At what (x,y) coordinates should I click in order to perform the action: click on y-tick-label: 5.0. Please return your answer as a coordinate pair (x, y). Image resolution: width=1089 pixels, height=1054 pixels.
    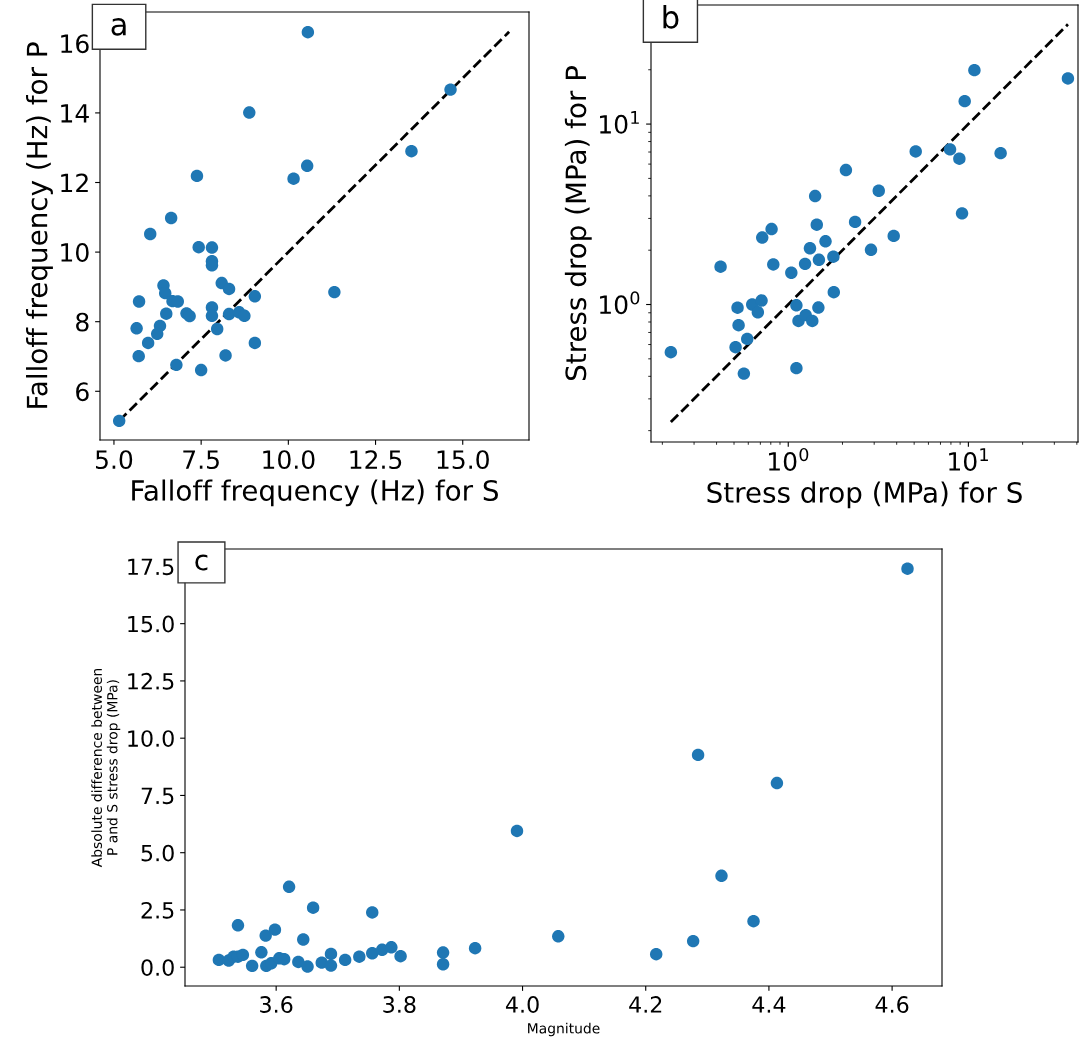
    Looking at the image, I should click on (157, 853).